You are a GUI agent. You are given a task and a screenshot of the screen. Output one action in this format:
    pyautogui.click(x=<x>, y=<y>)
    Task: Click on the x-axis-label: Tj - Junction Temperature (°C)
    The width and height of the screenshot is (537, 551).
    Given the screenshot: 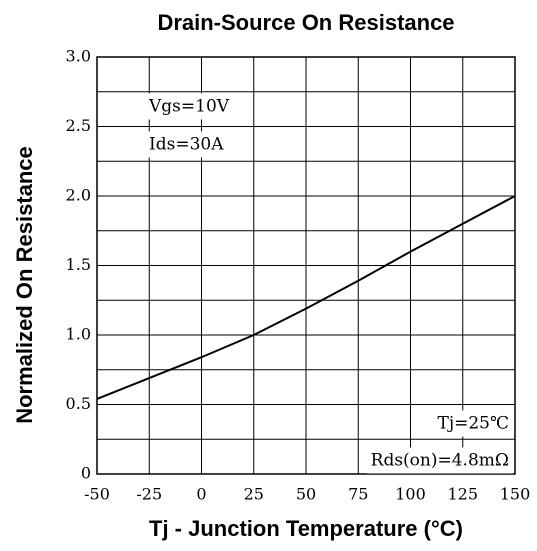 What is the action you would take?
    pyautogui.click(x=306, y=528)
    